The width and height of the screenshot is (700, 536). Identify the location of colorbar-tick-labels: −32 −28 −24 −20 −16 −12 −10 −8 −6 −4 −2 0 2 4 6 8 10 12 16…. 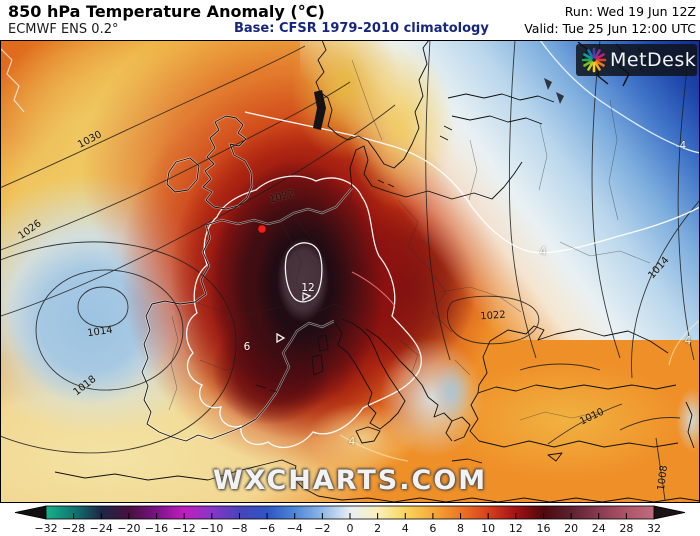
(347, 528).